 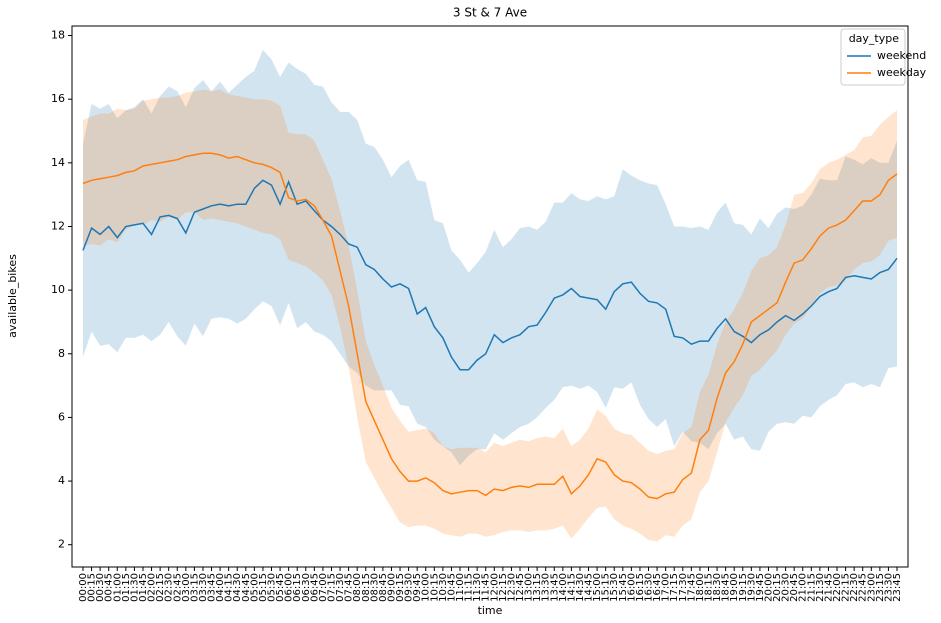 I want to click on x-tick-label: 12:00, so click(x=494, y=587).